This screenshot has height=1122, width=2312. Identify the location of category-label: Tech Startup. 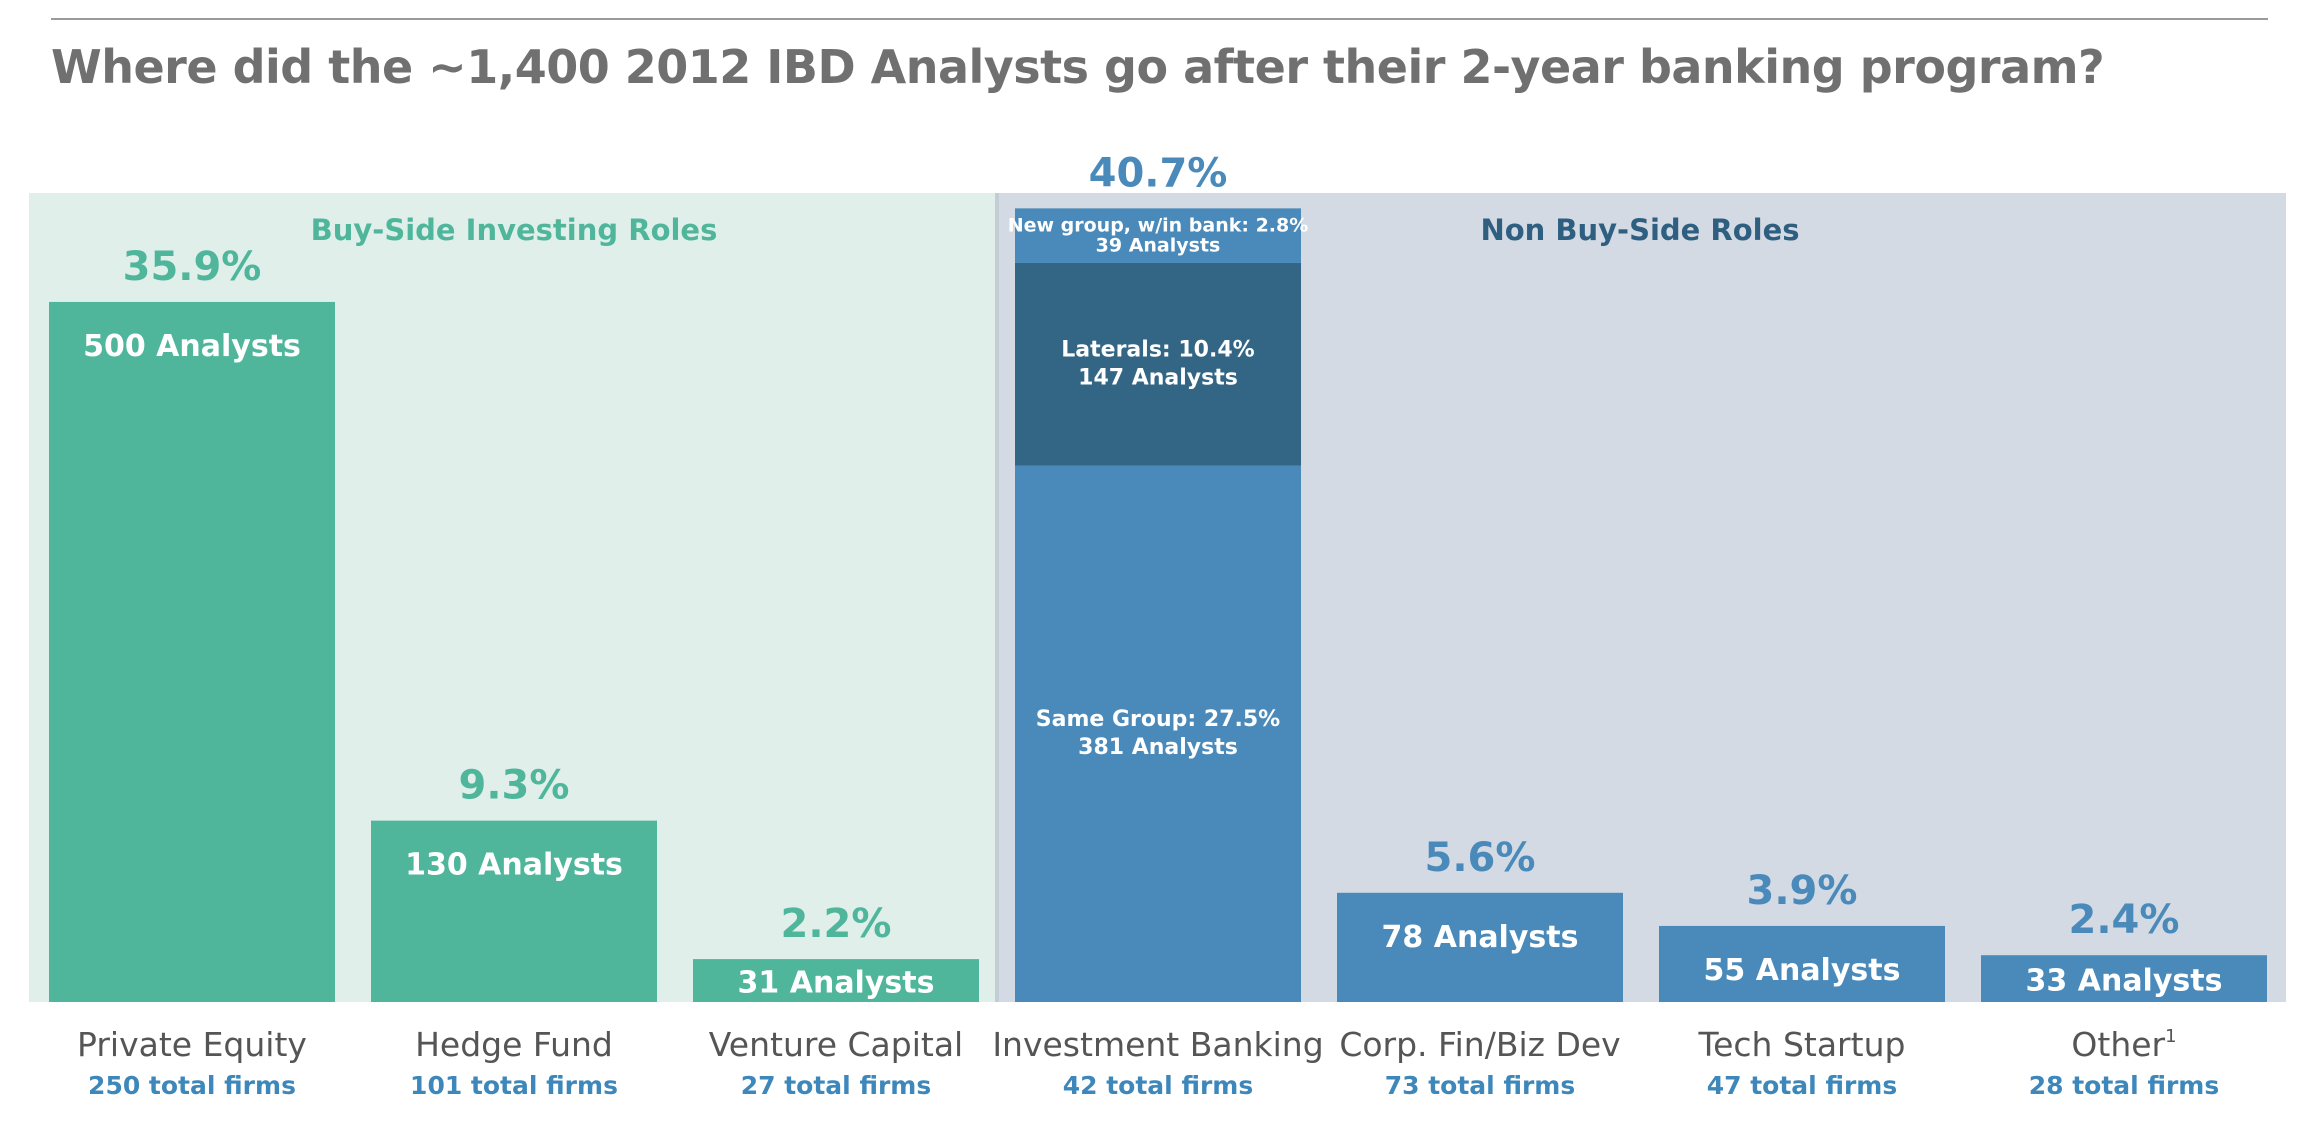
(1802, 1044).